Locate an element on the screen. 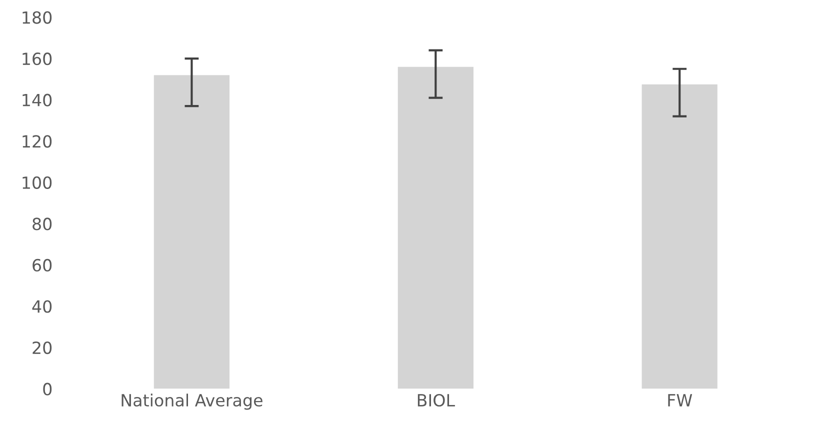  y-tick-label: 80 is located at coordinates (42, 224).